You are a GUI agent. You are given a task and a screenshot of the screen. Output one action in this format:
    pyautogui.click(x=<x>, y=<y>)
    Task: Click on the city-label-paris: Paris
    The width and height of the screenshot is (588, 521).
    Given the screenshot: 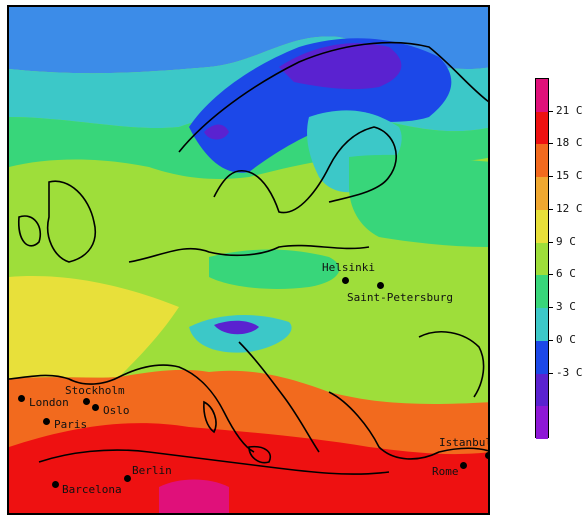 What is the action you would take?
    pyautogui.click(x=71, y=424)
    